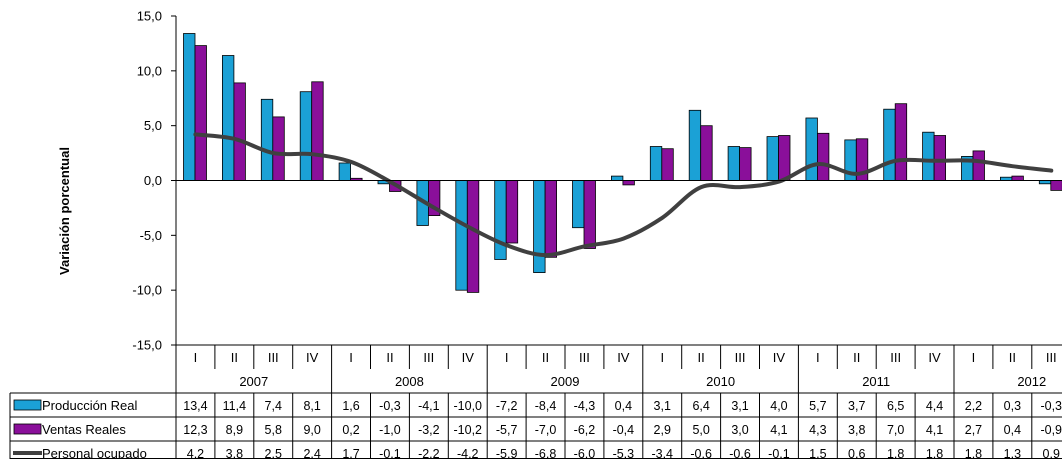 The width and height of the screenshot is (1062, 459). What do you see at coordinates (876, 381) in the screenshot?
I see `year-label: 2011` at bounding box center [876, 381].